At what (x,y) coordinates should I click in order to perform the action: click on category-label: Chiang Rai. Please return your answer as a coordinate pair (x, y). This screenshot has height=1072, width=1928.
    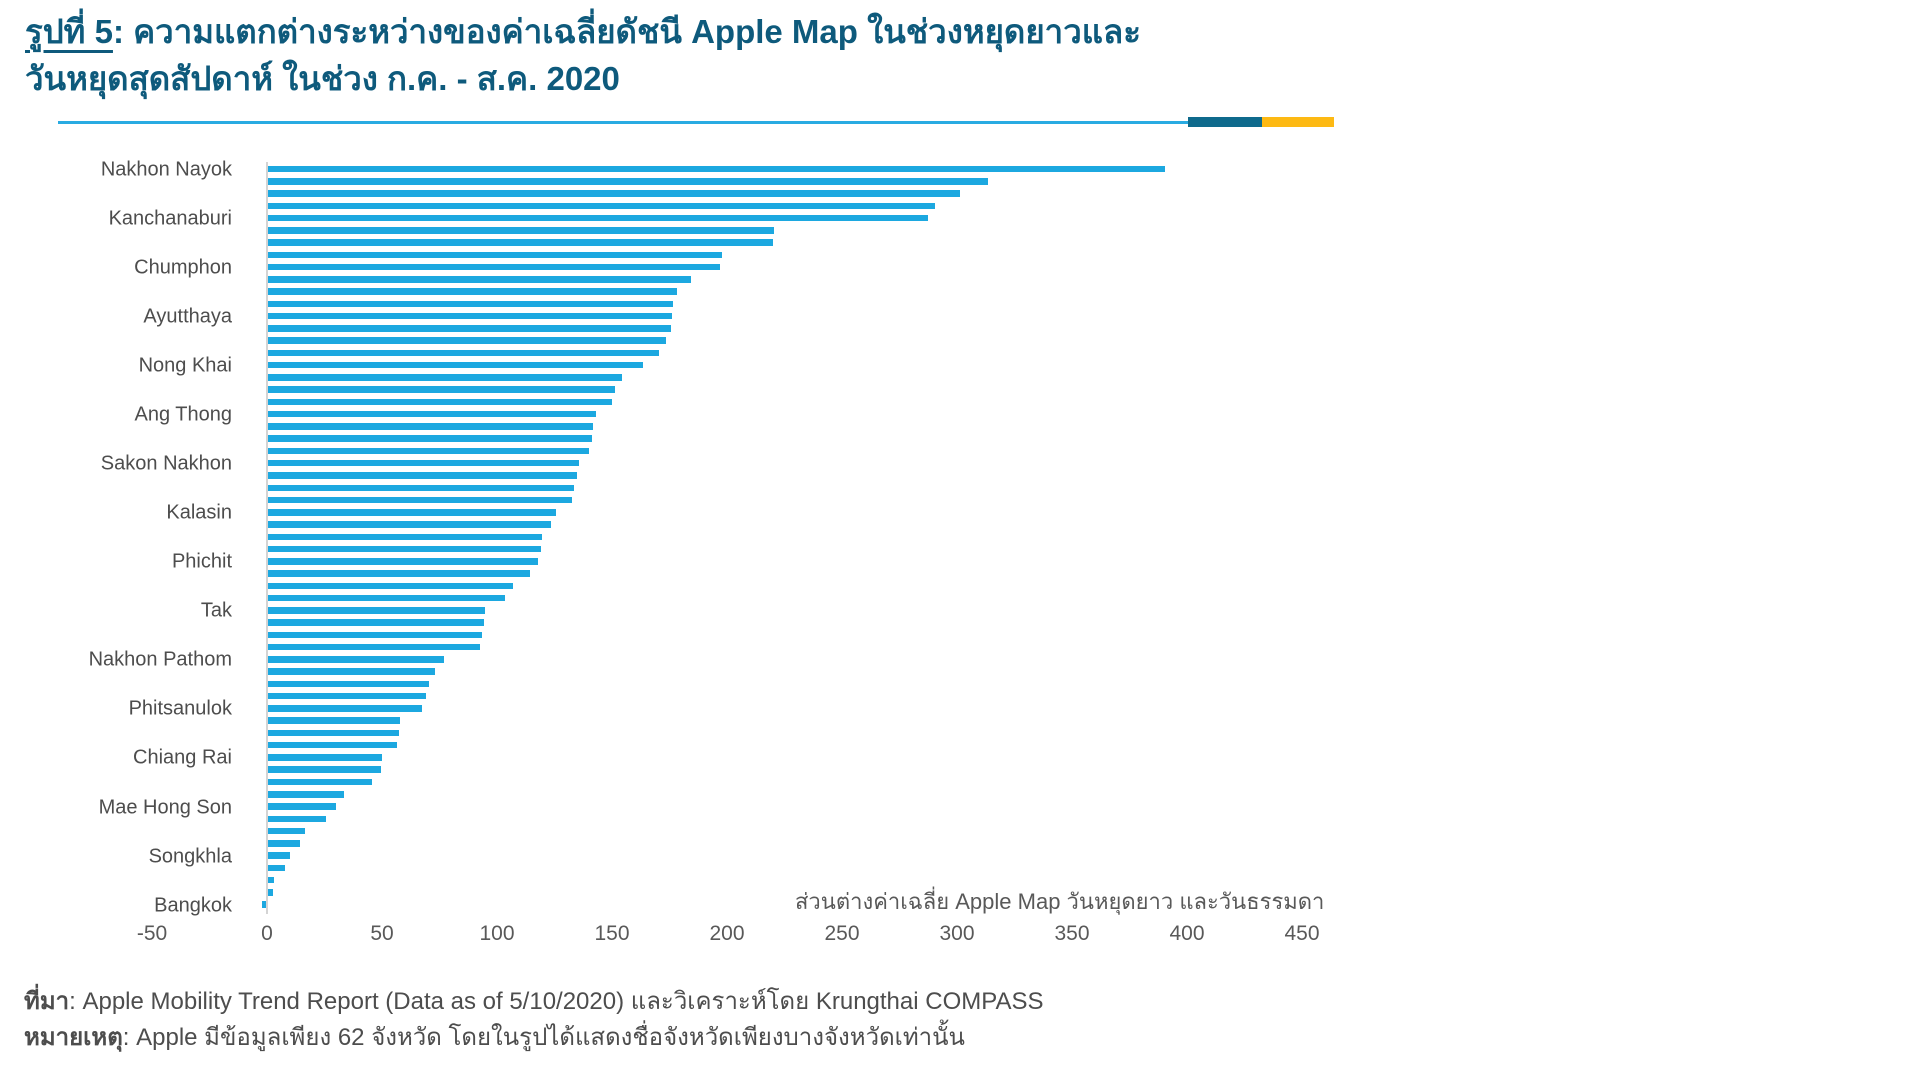
    Looking at the image, I should click on (182, 757).